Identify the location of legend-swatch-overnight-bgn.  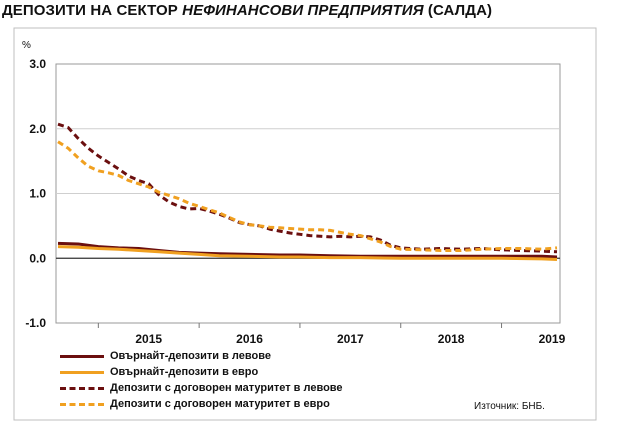
(82, 356).